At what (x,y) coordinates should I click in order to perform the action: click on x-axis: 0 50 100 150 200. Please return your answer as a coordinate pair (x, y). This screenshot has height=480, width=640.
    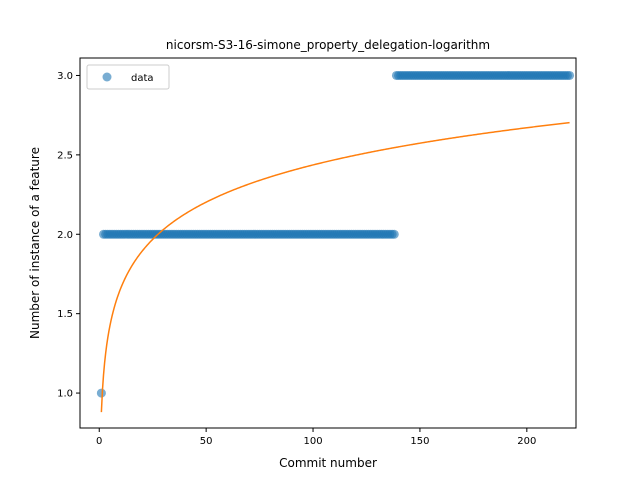
    Looking at the image, I should click on (316, 437).